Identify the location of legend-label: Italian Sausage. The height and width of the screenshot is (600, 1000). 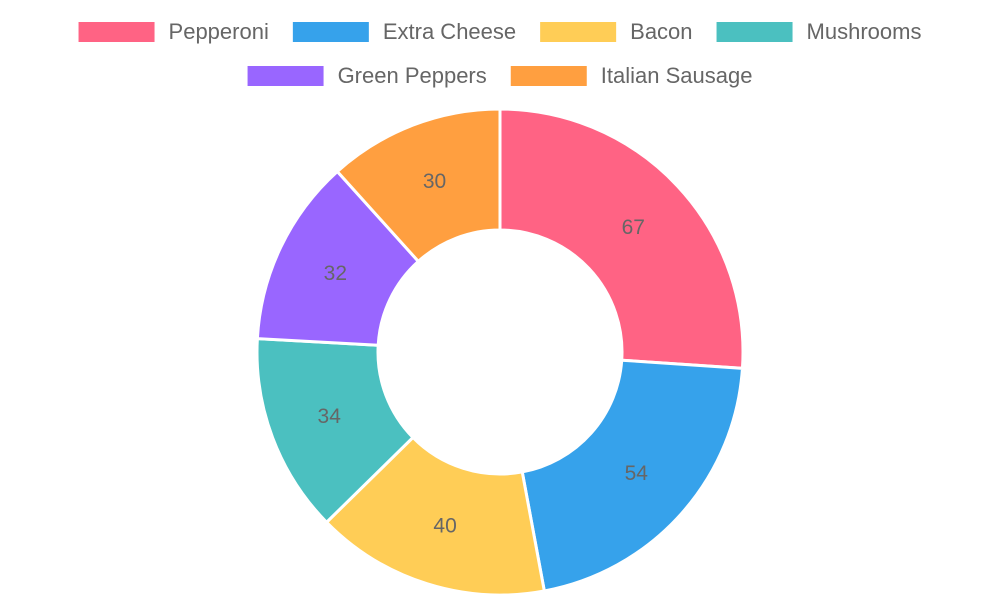
(677, 75).